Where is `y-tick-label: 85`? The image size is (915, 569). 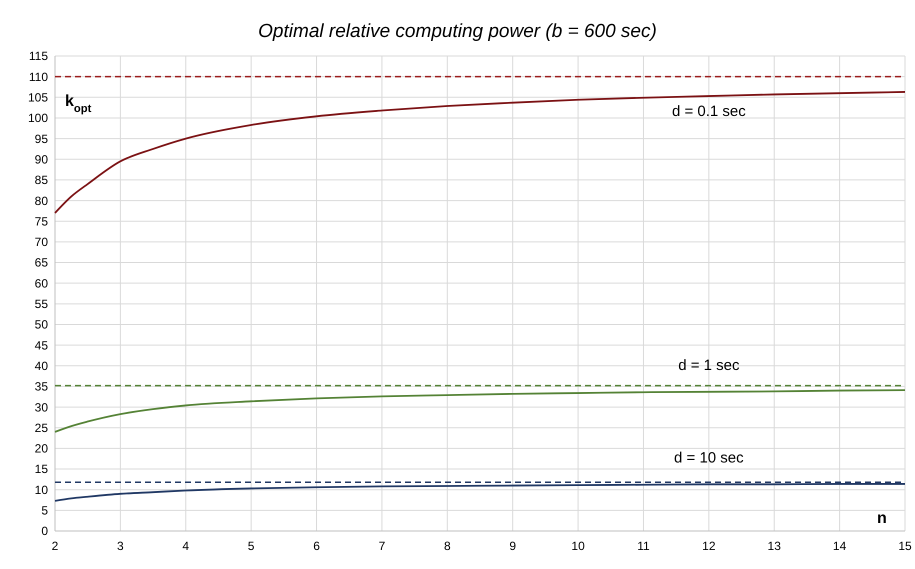 y-tick-label: 85 is located at coordinates (41, 180).